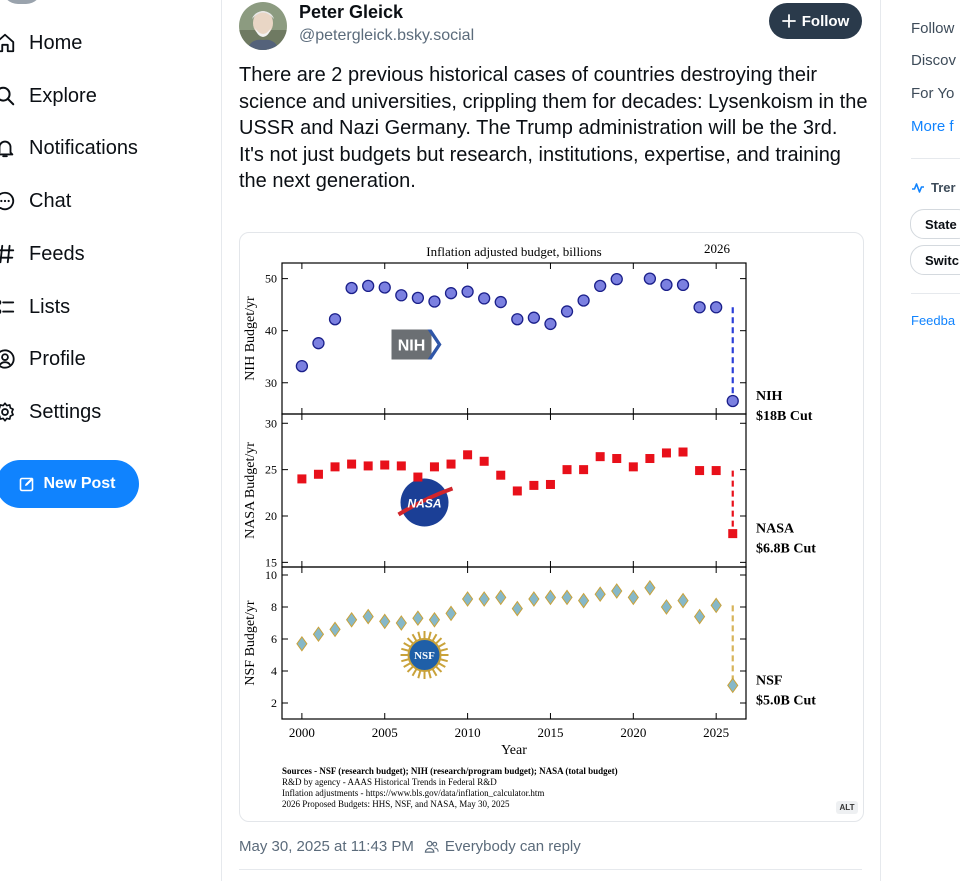 This screenshot has height=881, width=960. What do you see at coordinates (411, 344) in the screenshot?
I see `nih-logo` at bounding box center [411, 344].